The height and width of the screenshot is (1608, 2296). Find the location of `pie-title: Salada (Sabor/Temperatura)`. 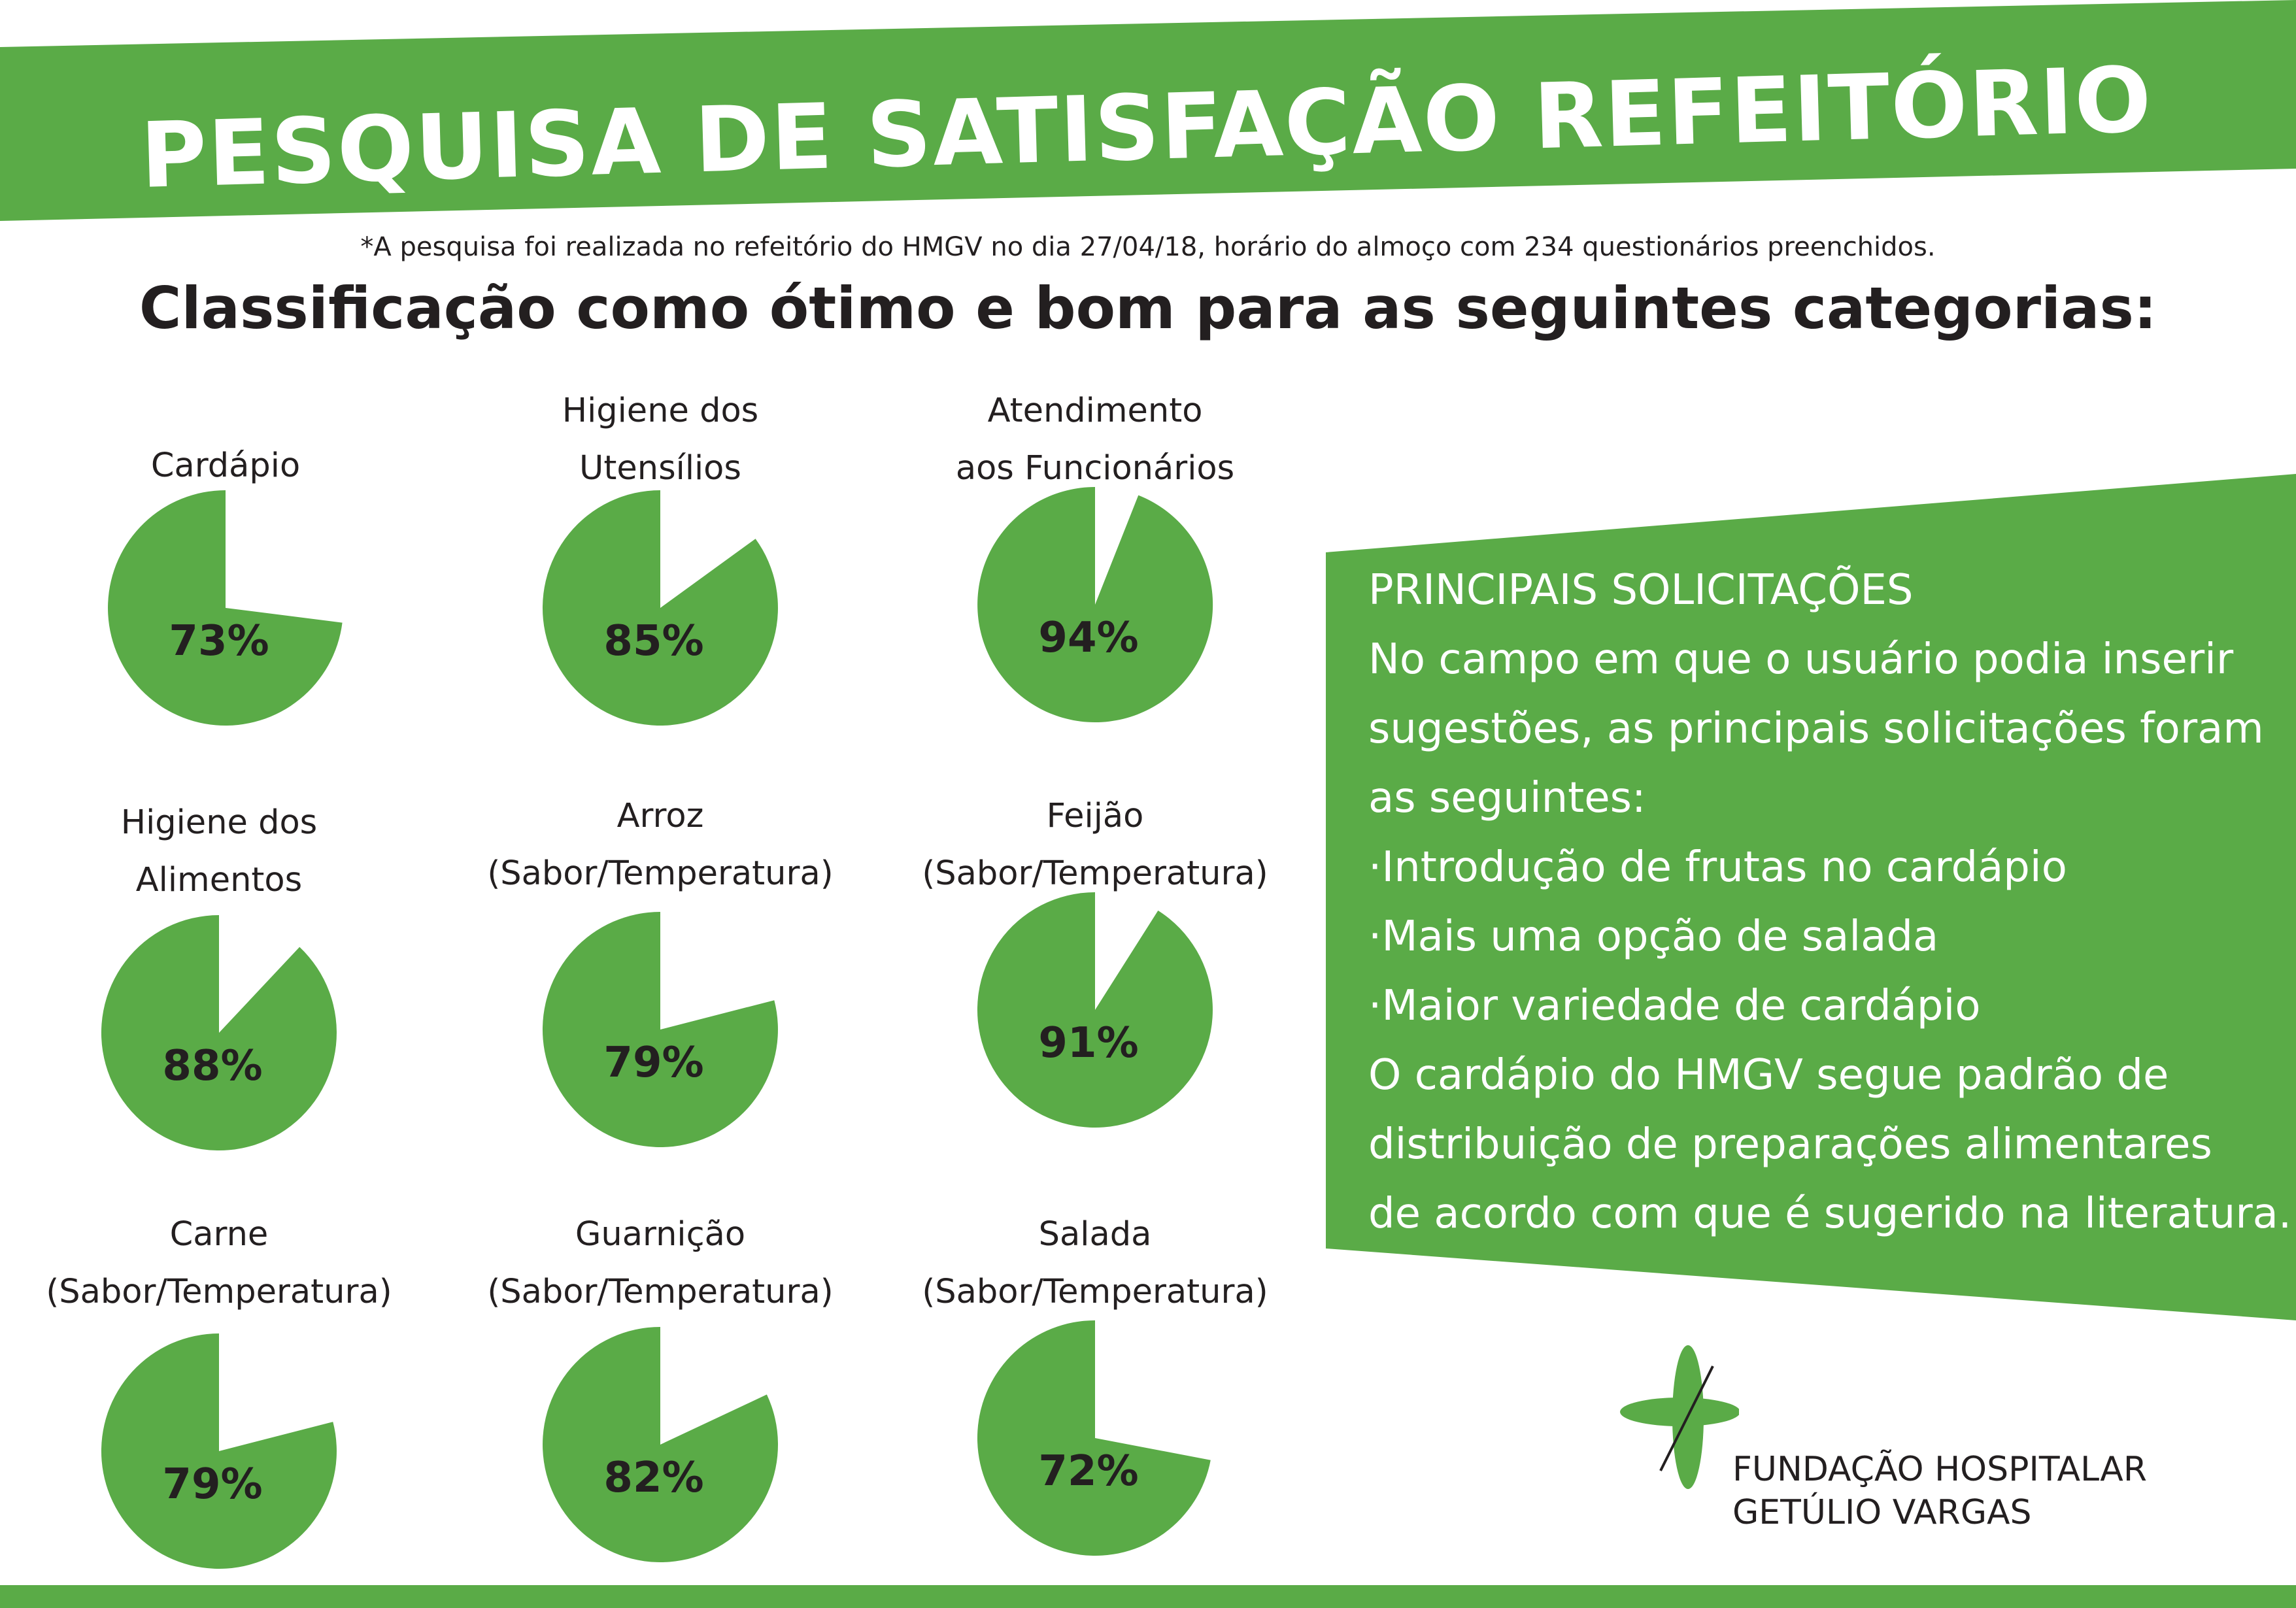

pie-title: Salada (Sabor/Temperatura) is located at coordinates (1095, 1264).